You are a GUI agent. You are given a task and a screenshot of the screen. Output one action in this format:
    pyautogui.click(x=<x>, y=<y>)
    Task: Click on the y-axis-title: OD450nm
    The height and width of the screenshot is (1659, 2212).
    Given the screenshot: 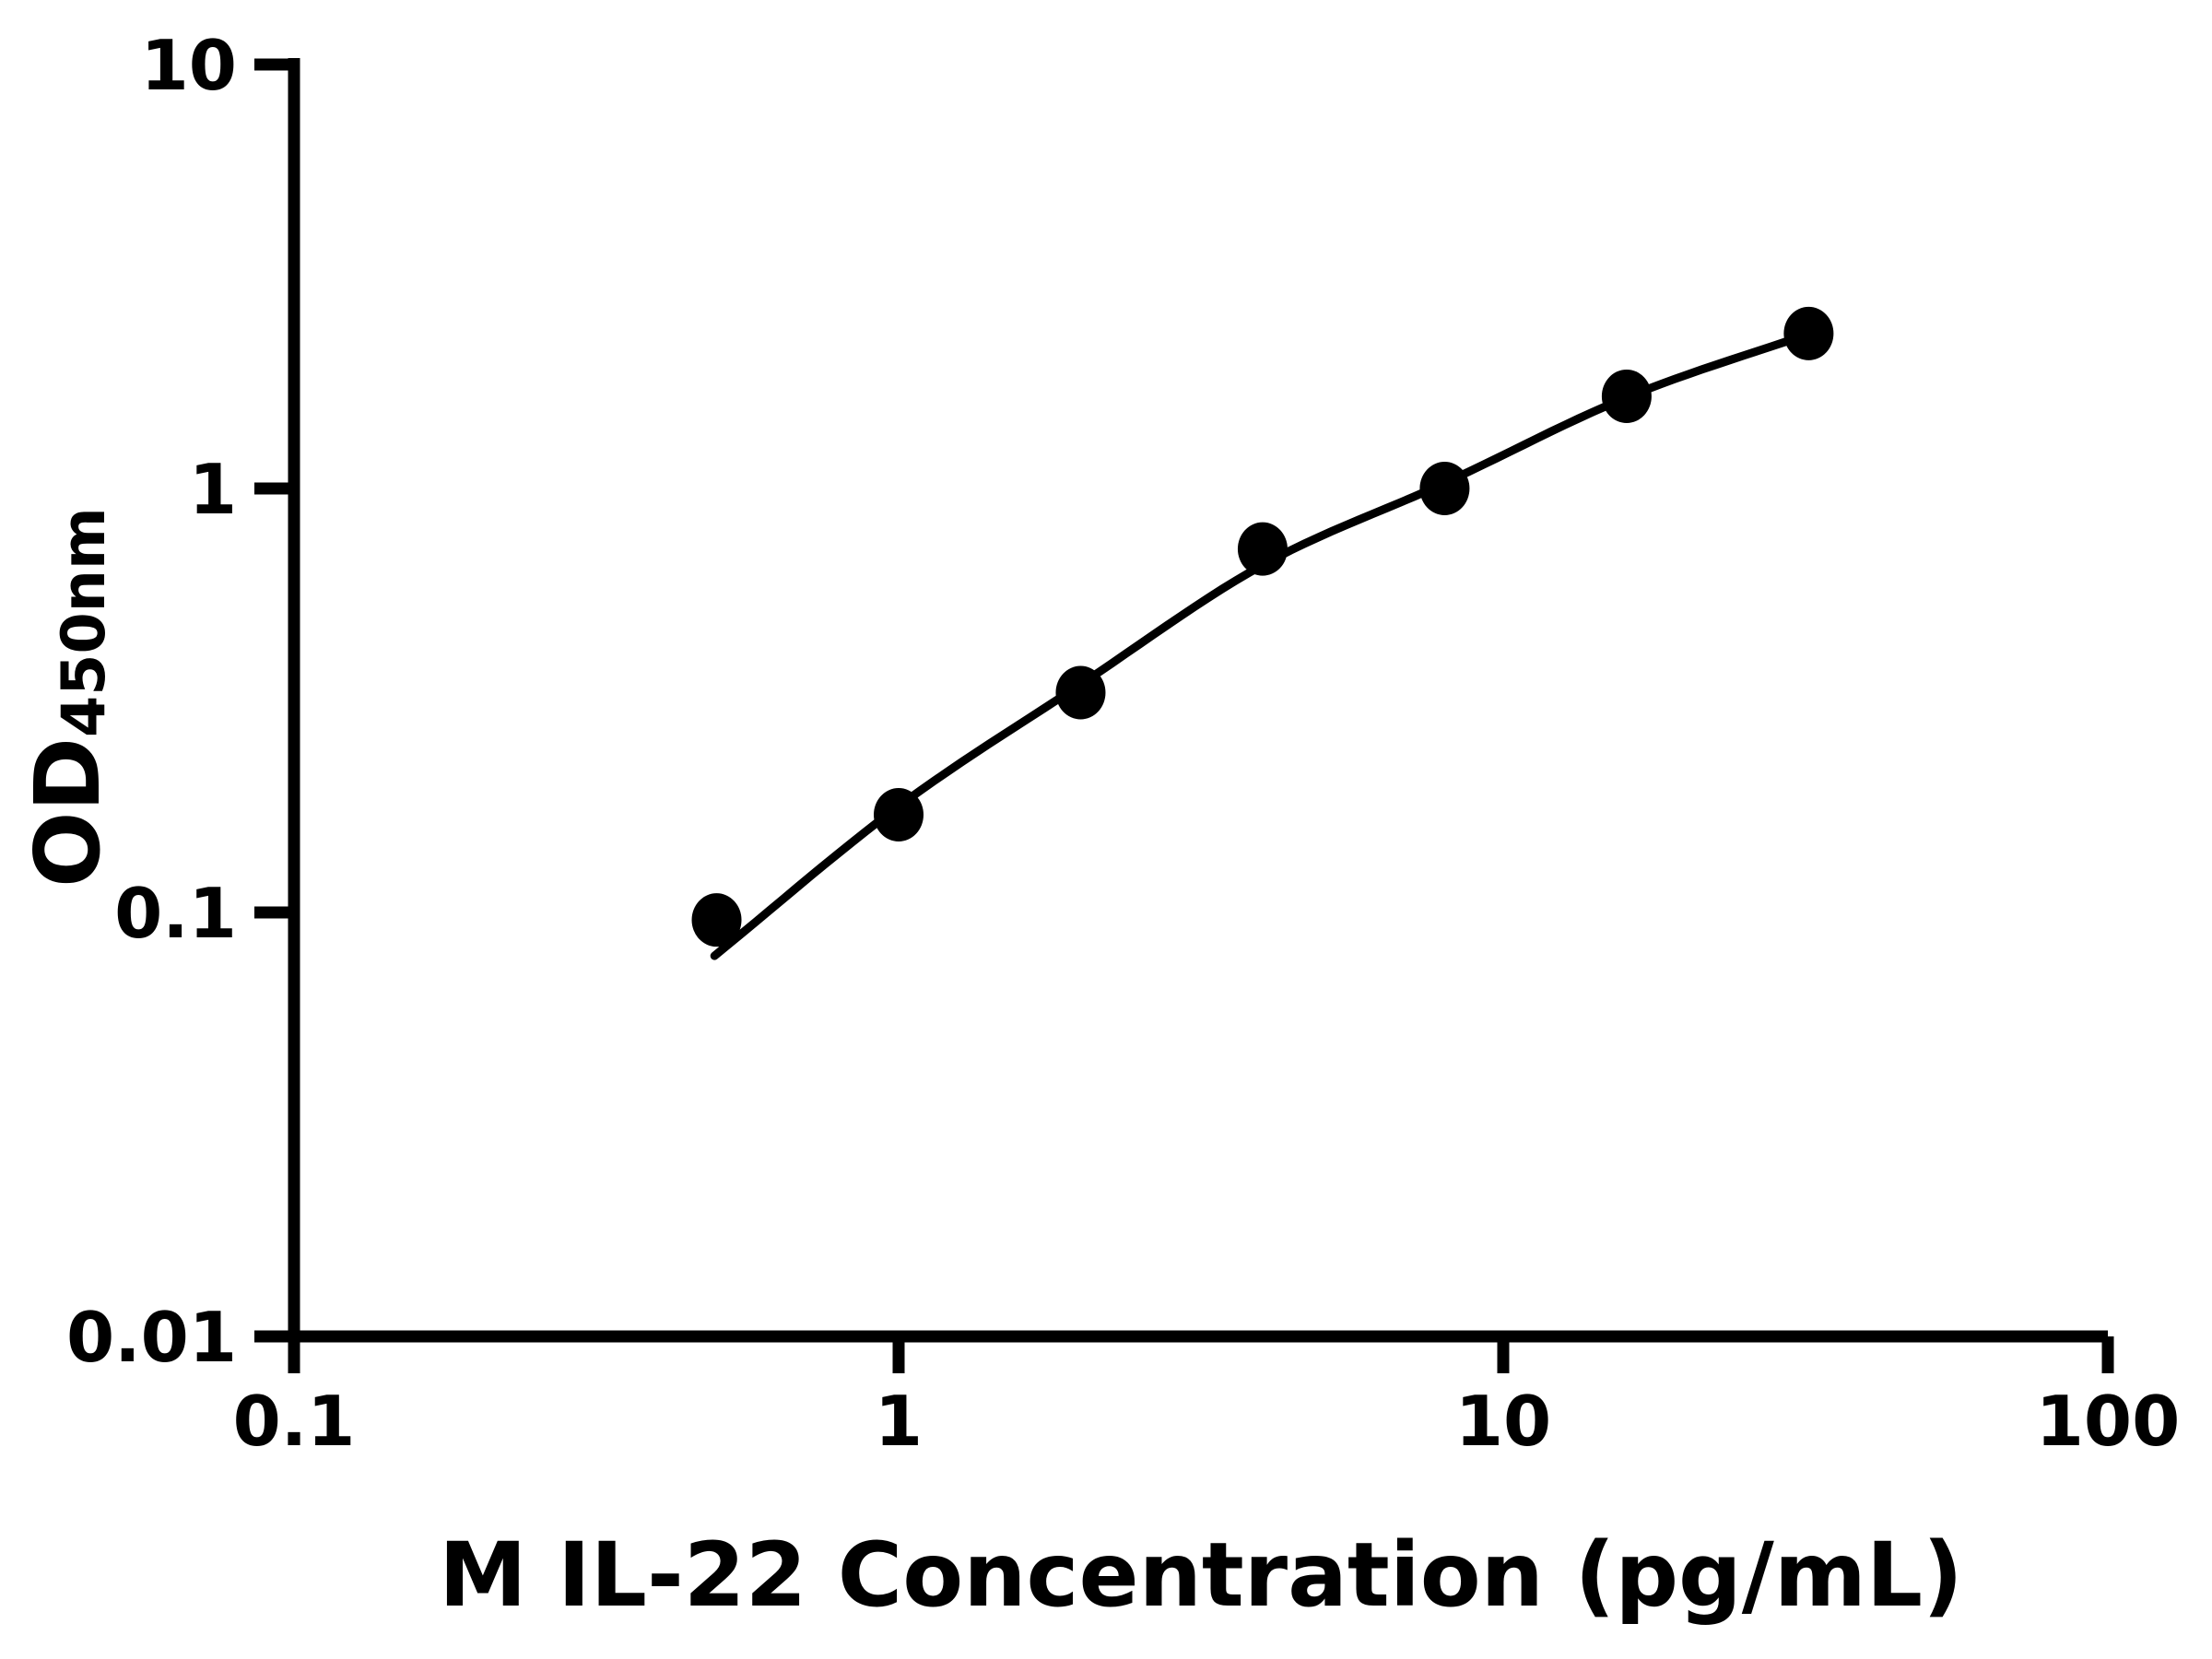 What is the action you would take?
    pyautogui.click(x=68, y=697)
    